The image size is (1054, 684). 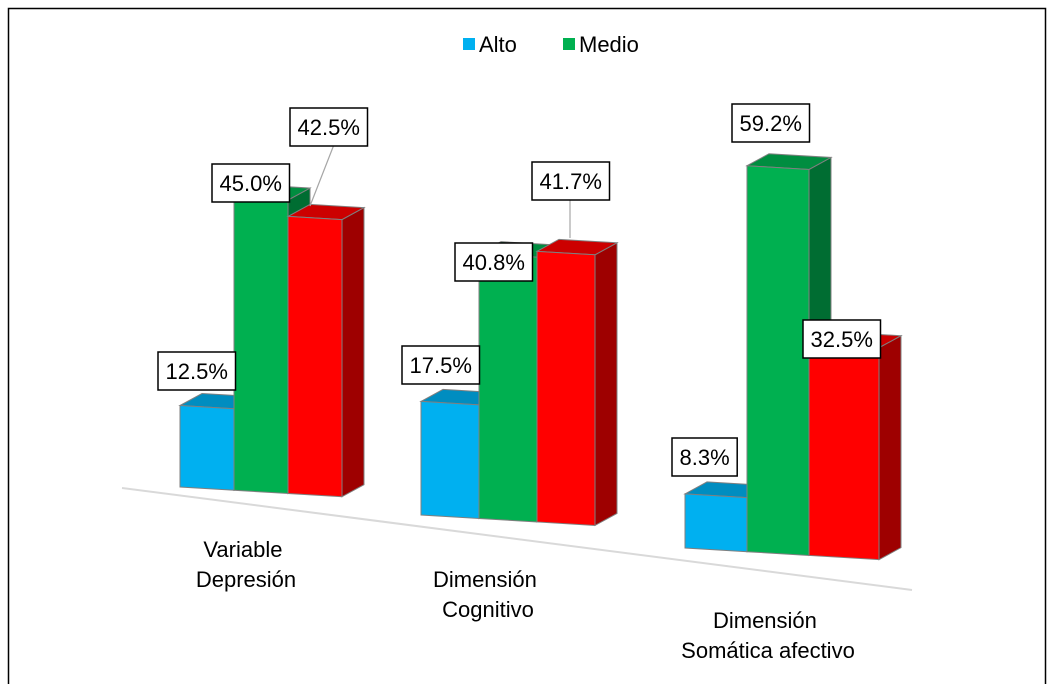 I want to click on data-label-text: 40.8%, so click(x=494, y=262).